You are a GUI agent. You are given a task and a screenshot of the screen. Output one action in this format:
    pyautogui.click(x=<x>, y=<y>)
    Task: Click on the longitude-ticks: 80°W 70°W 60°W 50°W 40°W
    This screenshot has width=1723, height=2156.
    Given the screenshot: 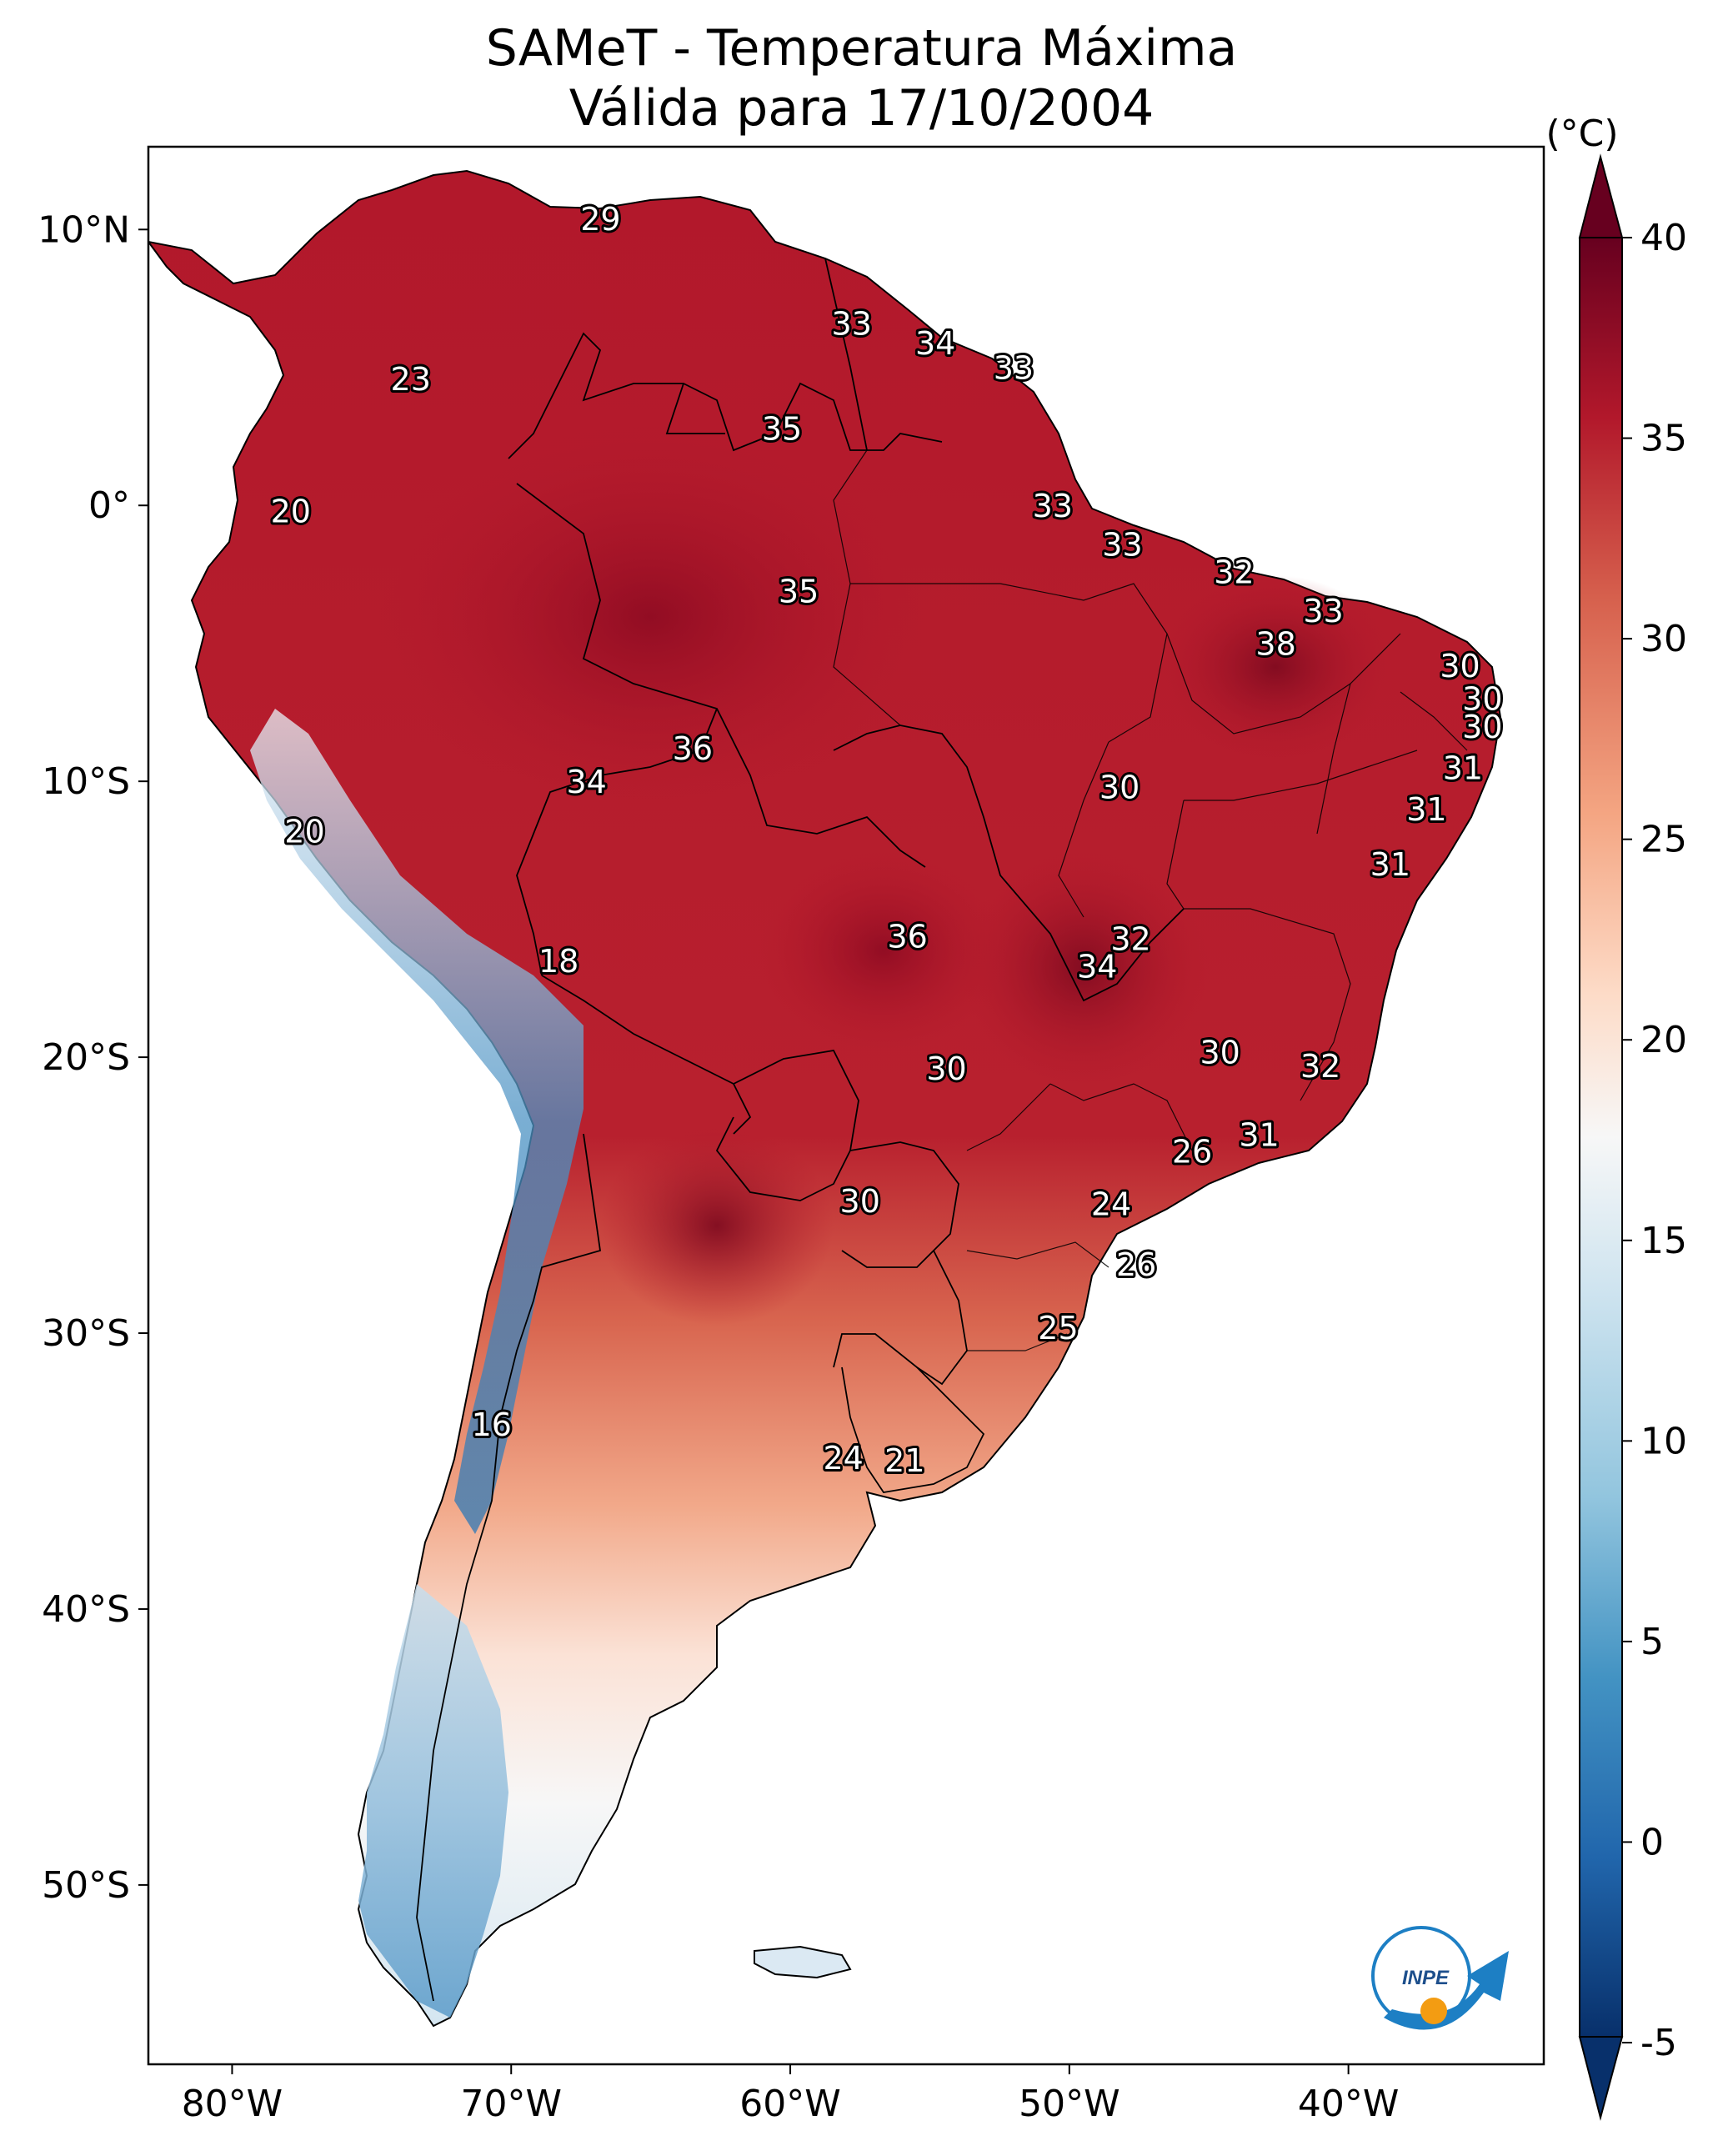 What is the action you would take?
    pyautogui.click(x=791, y=2094)
    